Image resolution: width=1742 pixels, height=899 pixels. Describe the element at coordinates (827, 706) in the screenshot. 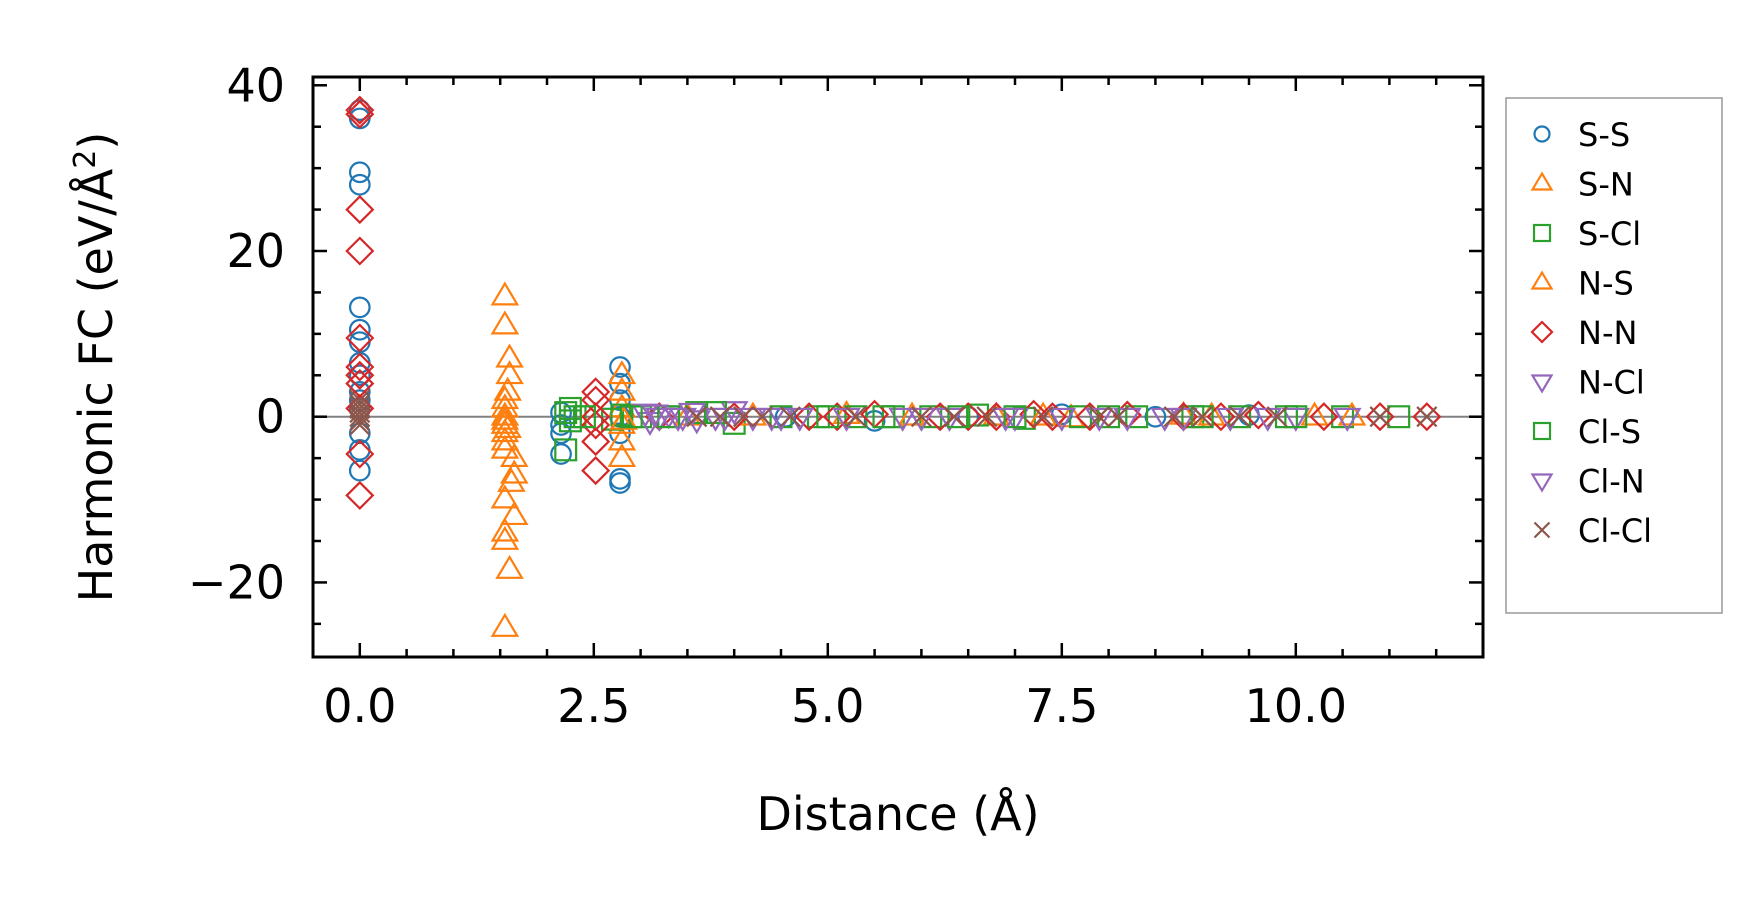

I see `x-tick-label: 5.0` at that location.